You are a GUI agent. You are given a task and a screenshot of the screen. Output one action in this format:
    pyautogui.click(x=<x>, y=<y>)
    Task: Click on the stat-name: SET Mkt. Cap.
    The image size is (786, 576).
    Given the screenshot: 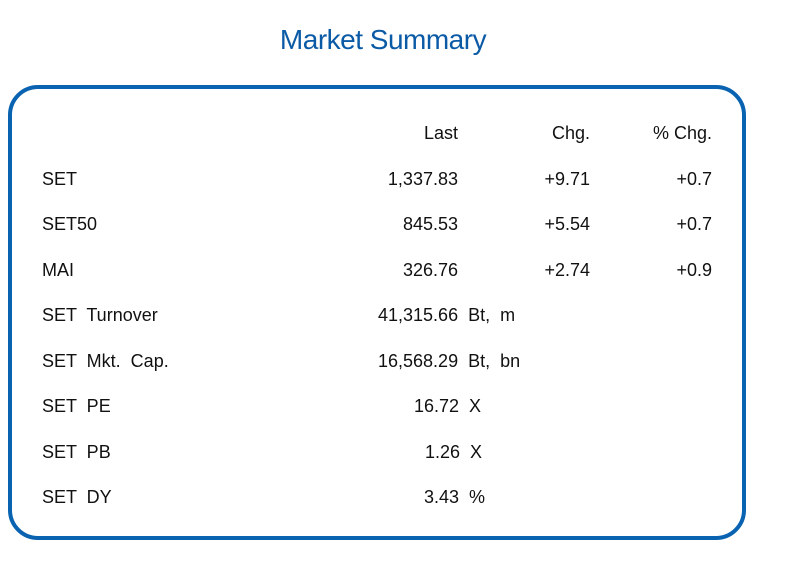 What is the action you would take?
    pyautogui.click(x=105, y=361)
    